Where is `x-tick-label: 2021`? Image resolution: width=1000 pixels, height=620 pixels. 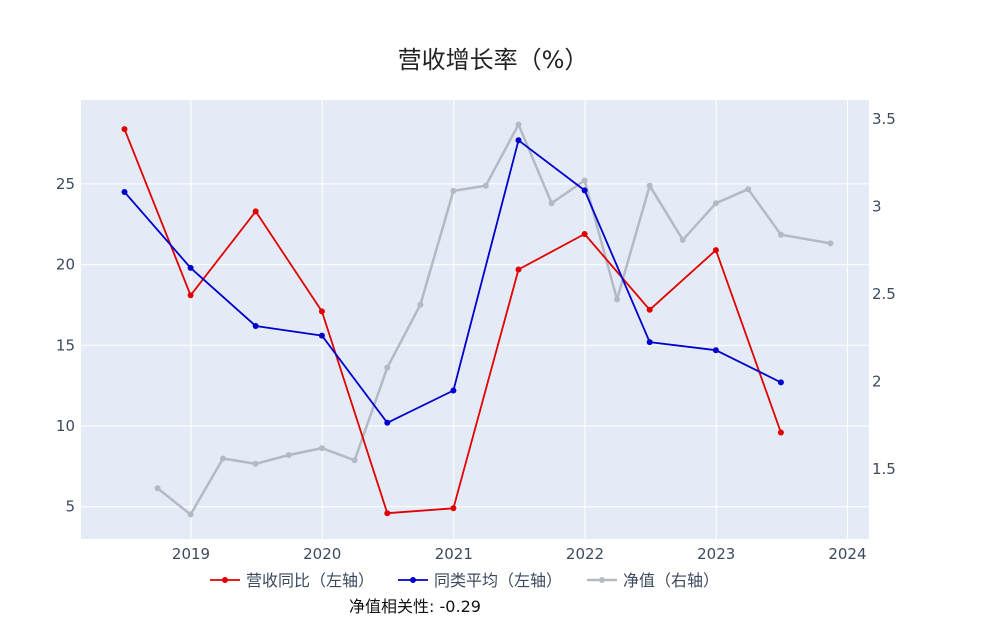 x-tick-label: 2021 is located at coordinates (454, 554).